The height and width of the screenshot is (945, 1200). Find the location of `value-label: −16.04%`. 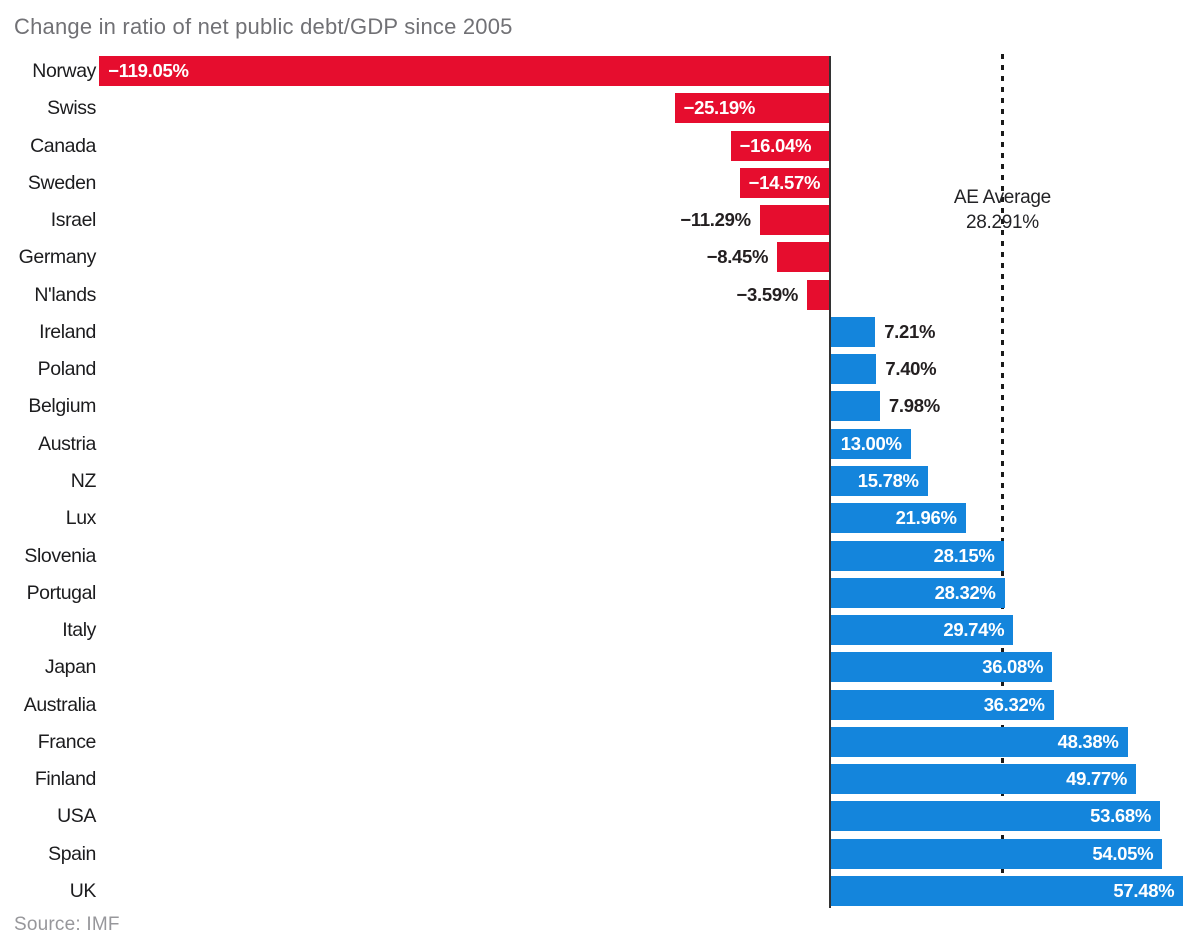

value-label: −16.04% is located at coordinates (775, 145).